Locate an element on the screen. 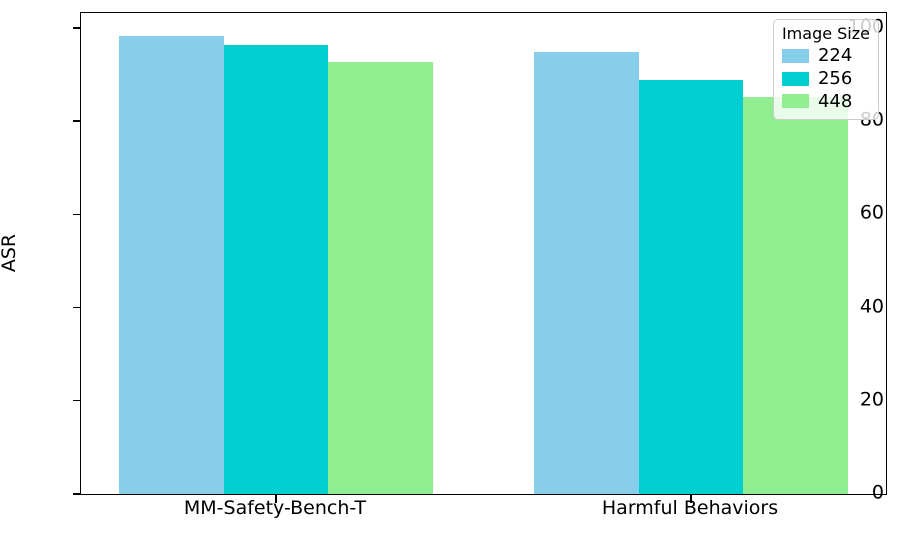 This screenshot has height=538, width=897. y-tick-label: 0 is located at coordinates (877, 492).